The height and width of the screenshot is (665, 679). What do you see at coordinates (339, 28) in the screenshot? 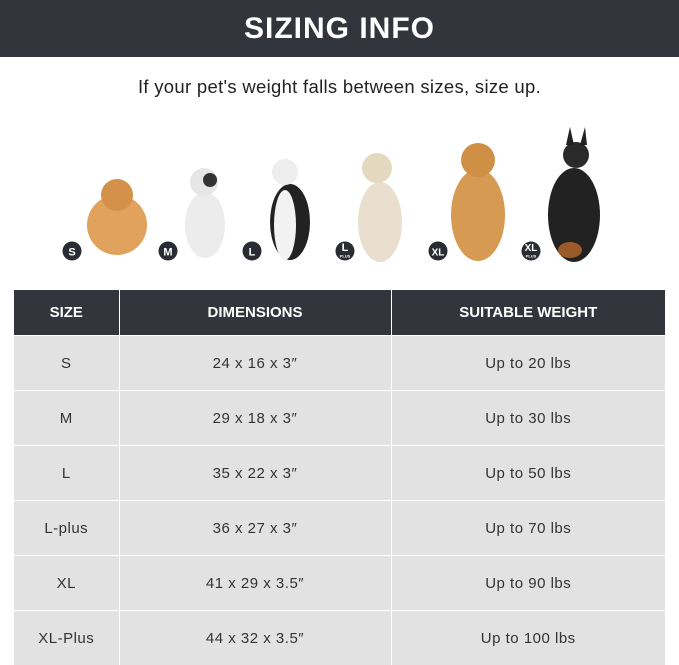
I see `page-title: SIZING INFO` at bounding box center [339, 28].